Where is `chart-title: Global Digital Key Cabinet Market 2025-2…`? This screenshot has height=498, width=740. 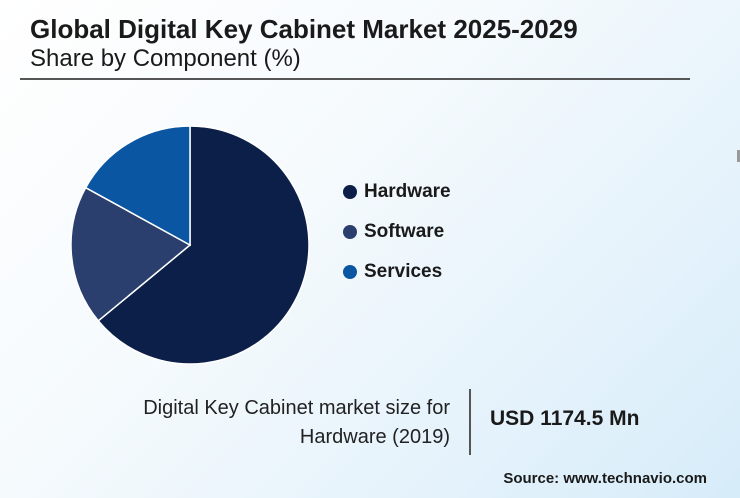 chart-title: Global Digital Key Cabinet Market 2025-2… is located at coordinates (304, 29).